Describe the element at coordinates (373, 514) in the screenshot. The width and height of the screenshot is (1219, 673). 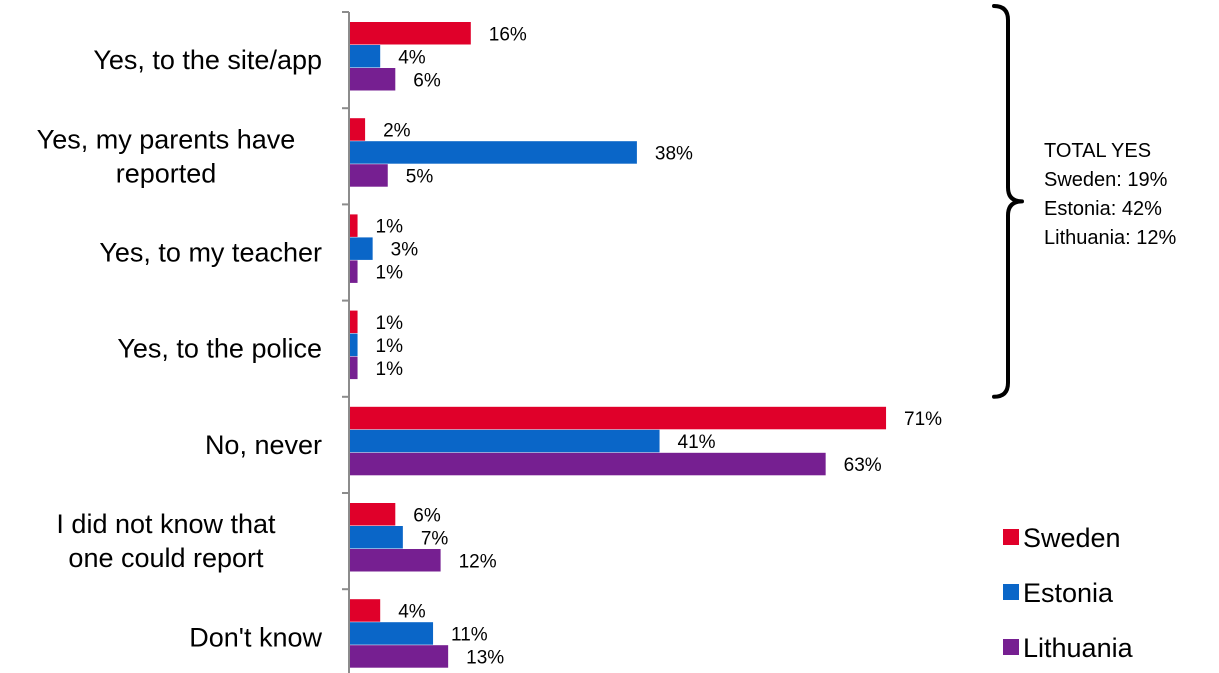
I see `bar-sweden-i-did-not-know-that-one-could-report` at that location.